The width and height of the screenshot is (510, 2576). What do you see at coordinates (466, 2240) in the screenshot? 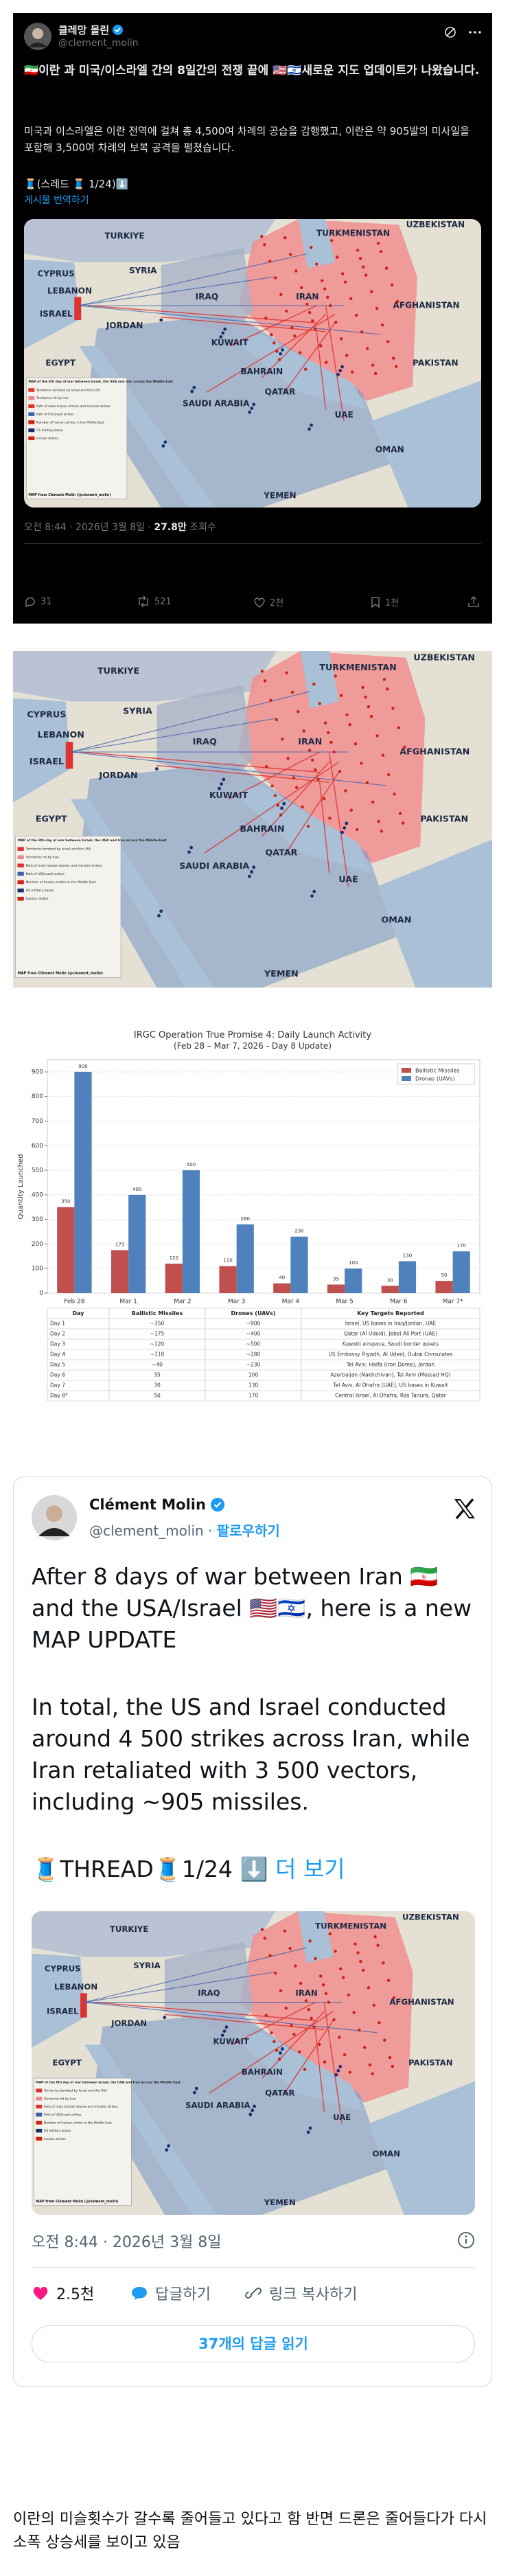
I see `info-icon` at bounding box center [466, 2240].